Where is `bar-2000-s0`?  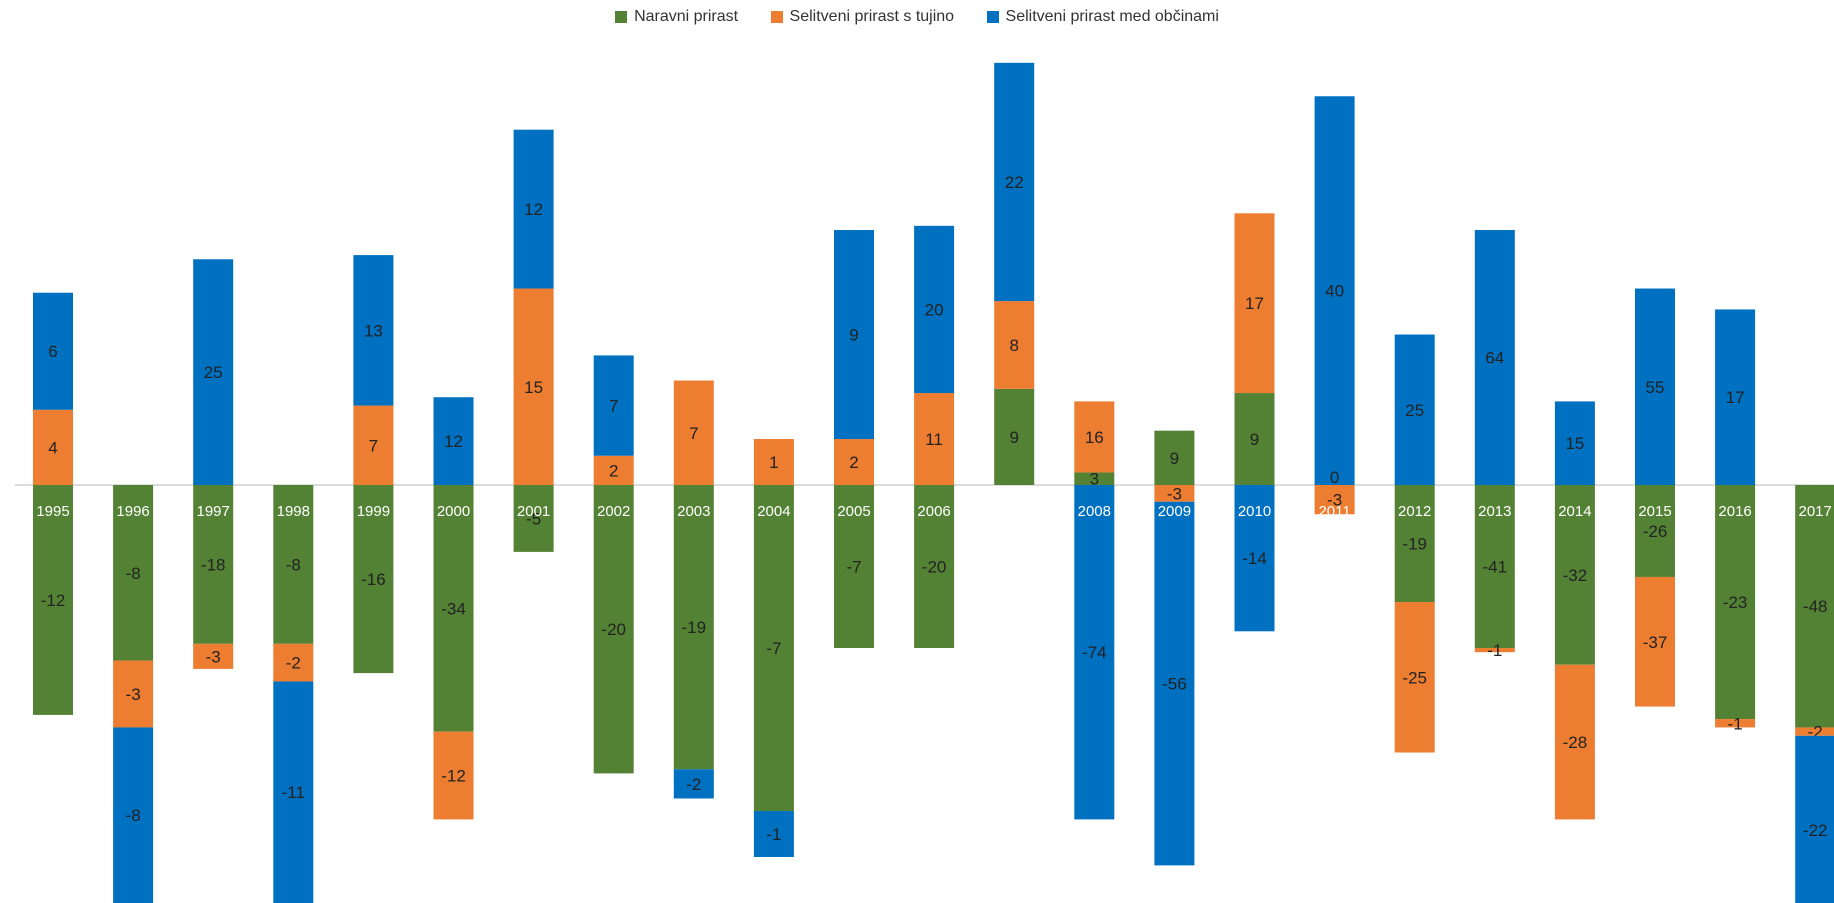
bar-2000-s0 is located at coordinates (453, 608).